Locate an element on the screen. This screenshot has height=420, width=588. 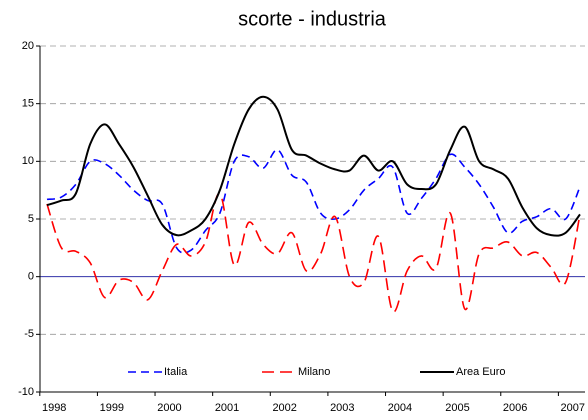
x-tick-label: 2007 is located at coordinates (573, 408).